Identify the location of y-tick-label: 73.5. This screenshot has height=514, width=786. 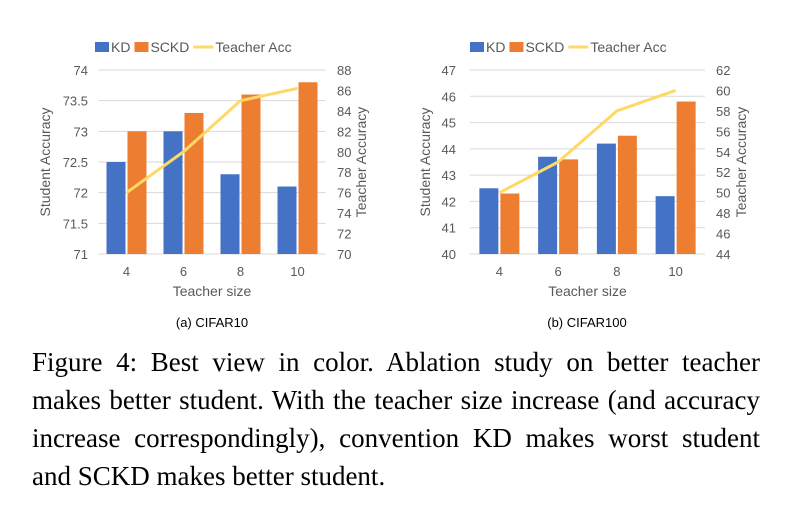
(75, 101).